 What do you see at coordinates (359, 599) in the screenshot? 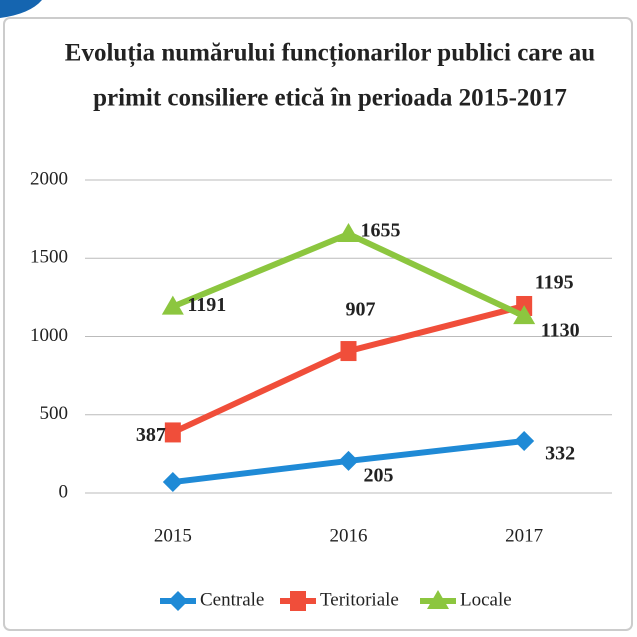
I see `legend-label: Teritoriale` at bounding box center [359, 599].